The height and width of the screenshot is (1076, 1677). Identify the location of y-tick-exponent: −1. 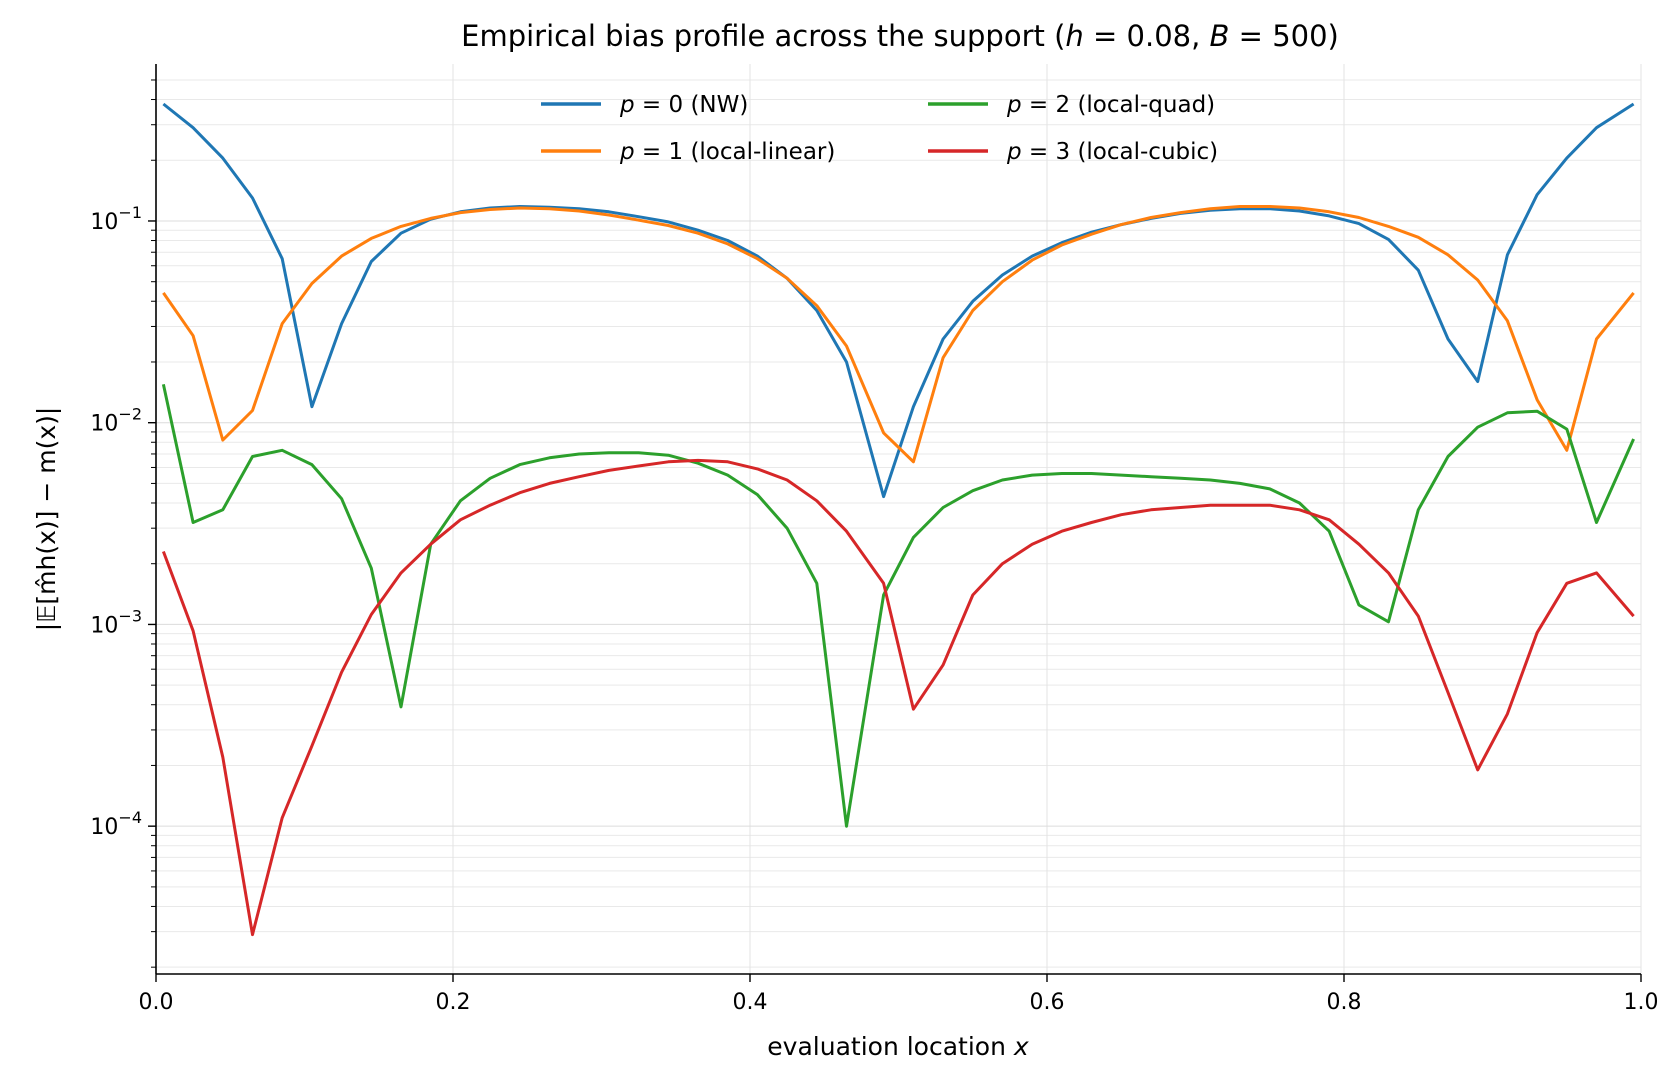
(130, 212).